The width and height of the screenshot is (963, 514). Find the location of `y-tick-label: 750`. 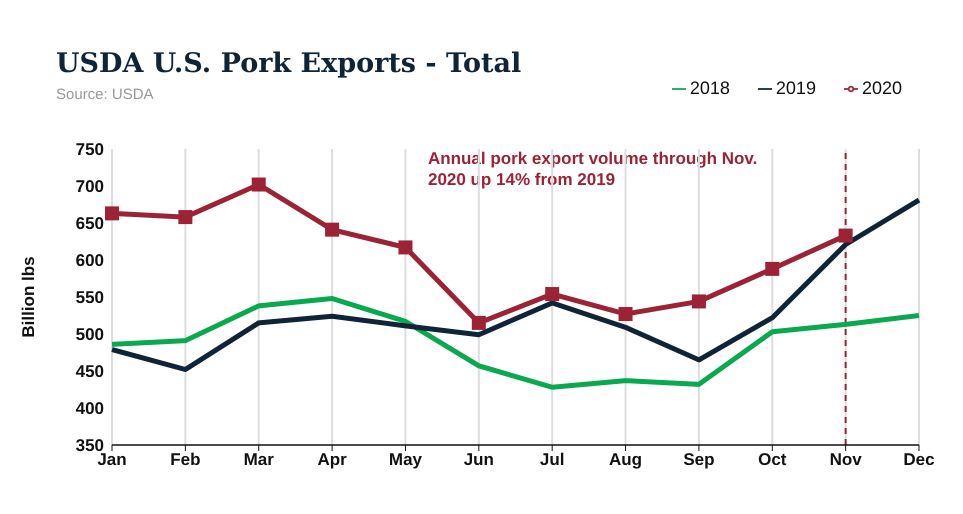

y-tick-label: 750 is located at coordinates (90, 150).